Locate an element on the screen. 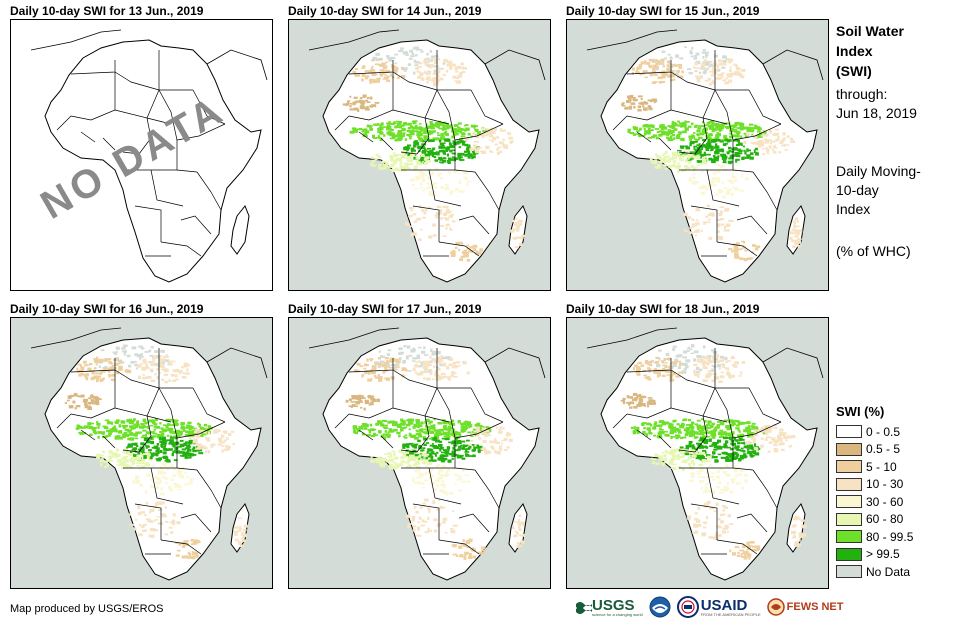  legend-item: > 99.5 is located at coordinates (868, 554).